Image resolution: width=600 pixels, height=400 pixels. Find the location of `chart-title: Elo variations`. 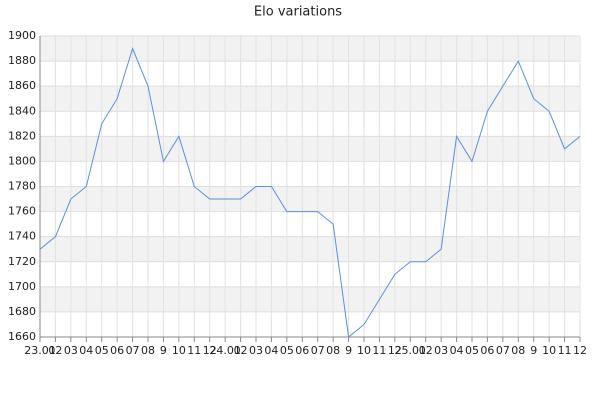

chart-title: Elo variations is located at coordinates (298, 12).